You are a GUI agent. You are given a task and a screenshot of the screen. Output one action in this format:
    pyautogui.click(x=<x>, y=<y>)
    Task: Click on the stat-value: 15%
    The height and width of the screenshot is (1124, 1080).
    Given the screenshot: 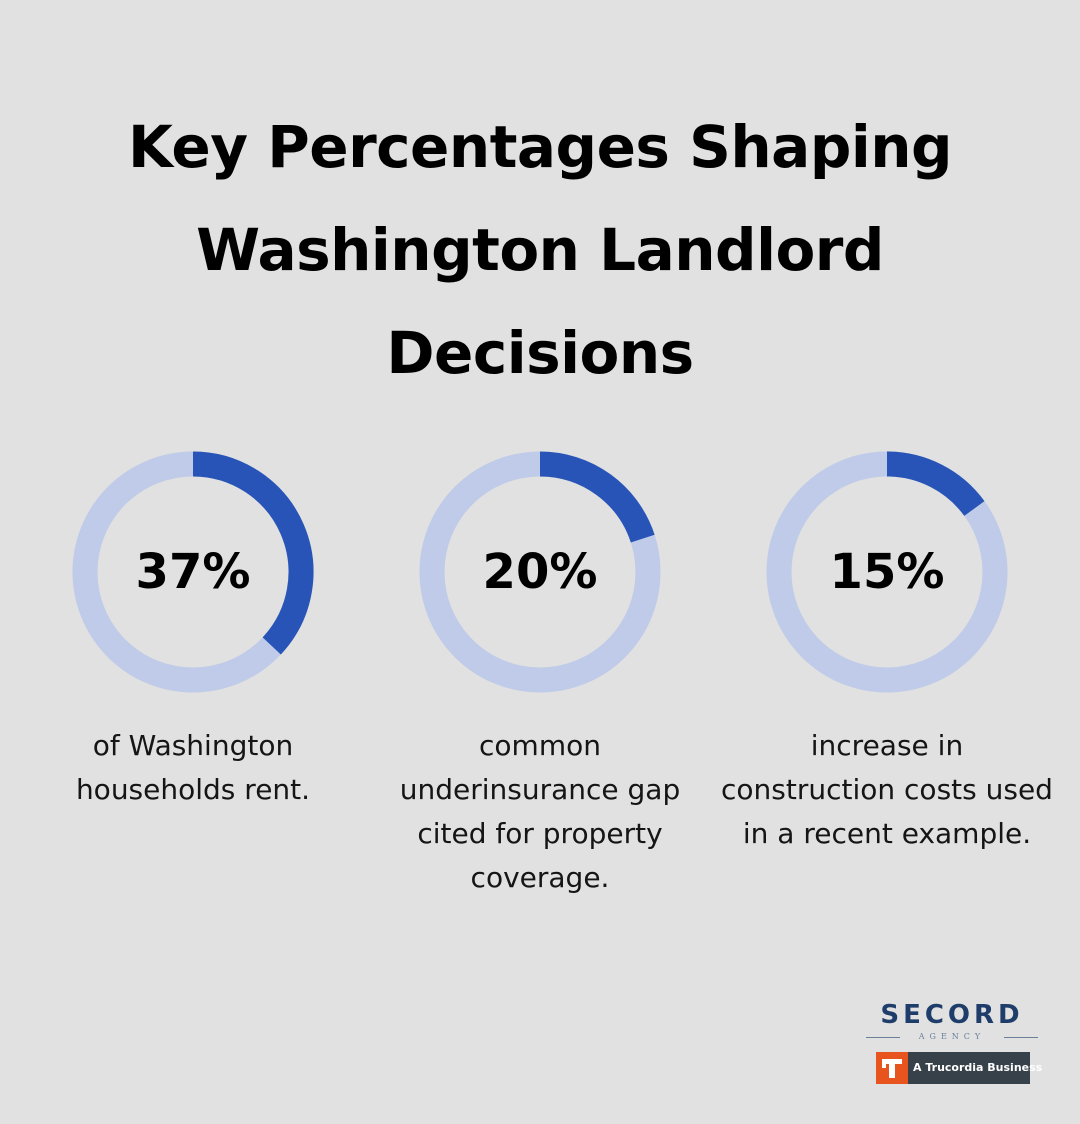 What is the action you would take?
    pyautogui.click(x=887, y=572)
    